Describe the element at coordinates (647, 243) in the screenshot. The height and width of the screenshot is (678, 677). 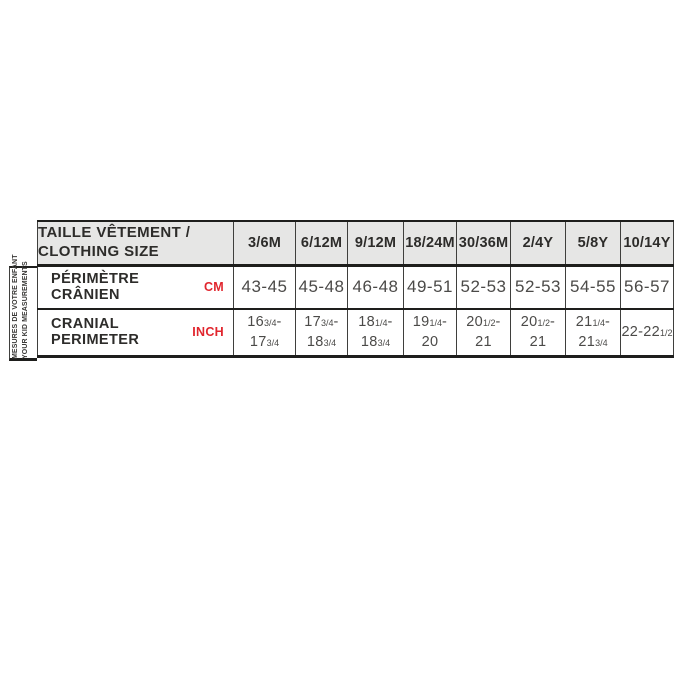
I see `column-header-10-14y: 10/14Y` at that location.